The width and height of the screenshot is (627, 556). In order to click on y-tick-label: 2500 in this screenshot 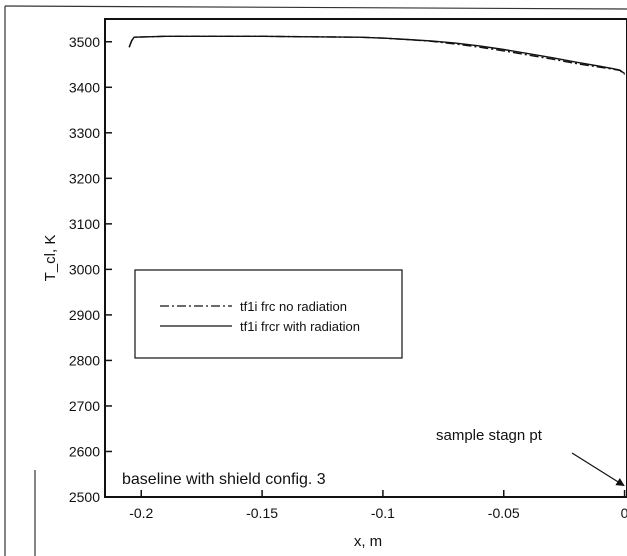, I will do `click(84, 497)`.